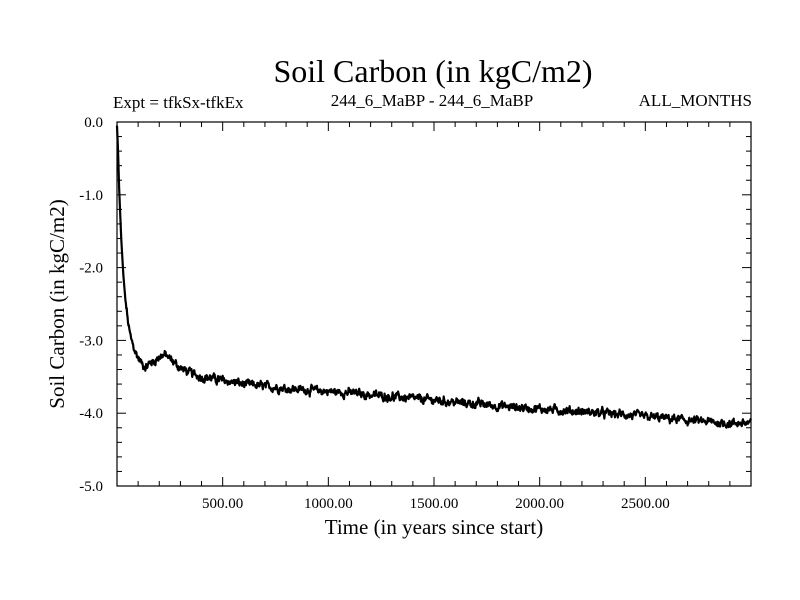  Describe the element at coordinates (328, 504) in the screenshot. I see `x-tick-label: 1000.00` at that location.